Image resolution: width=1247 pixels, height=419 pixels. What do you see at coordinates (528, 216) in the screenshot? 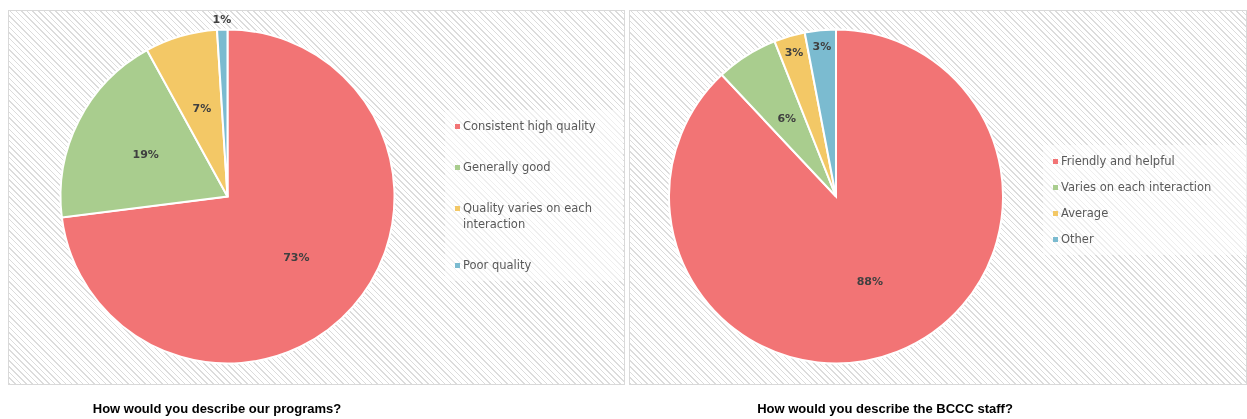
I see `legend-label: Quality varies on each interaction` at bounding box center [528, 216].